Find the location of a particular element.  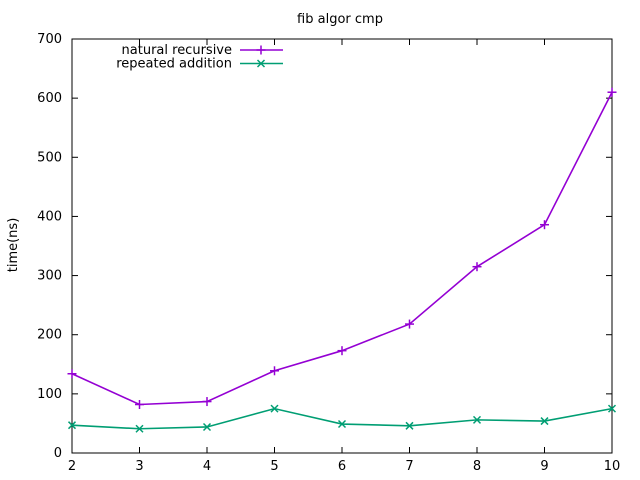

series-repeated-addition is located at coordinates (342, 418).